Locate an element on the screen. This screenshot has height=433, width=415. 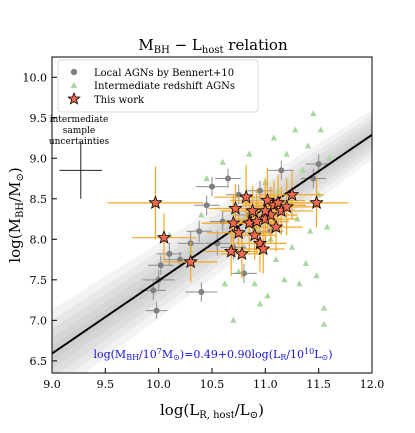
x-axis-ticks: 9.0 9.5 10.0 10.5 11.0 11.5 12.0 is located at coordinates (213, 379).